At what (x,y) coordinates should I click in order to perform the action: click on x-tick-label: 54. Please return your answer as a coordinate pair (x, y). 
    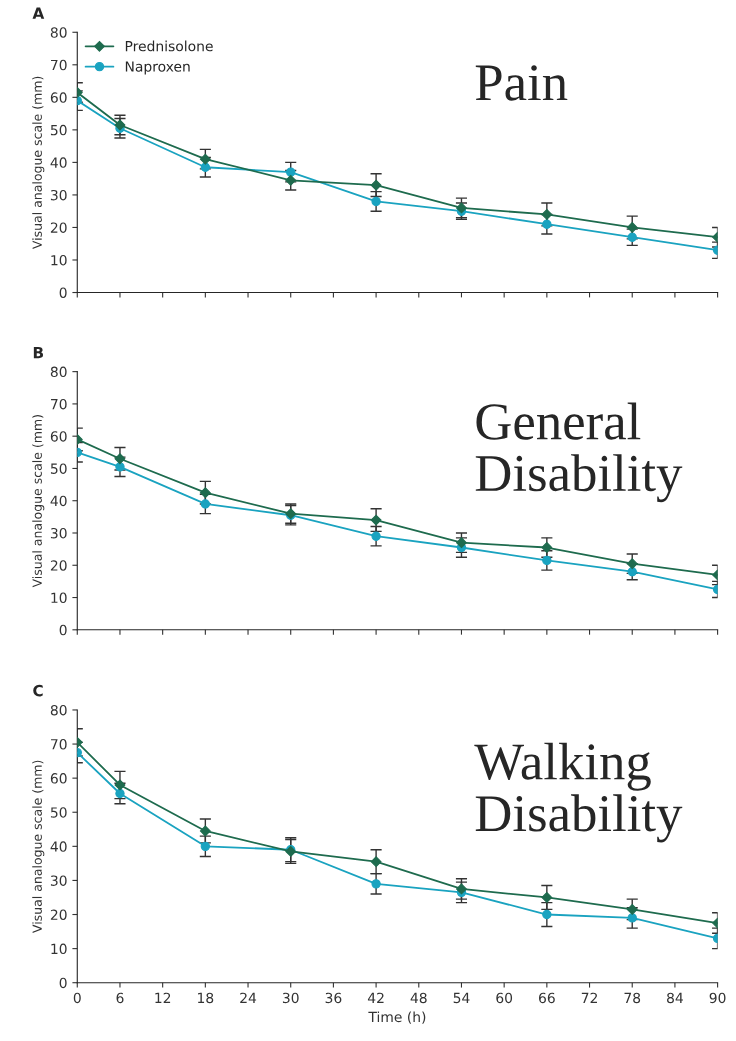
    Looking at the image, I should click on (461, 998).